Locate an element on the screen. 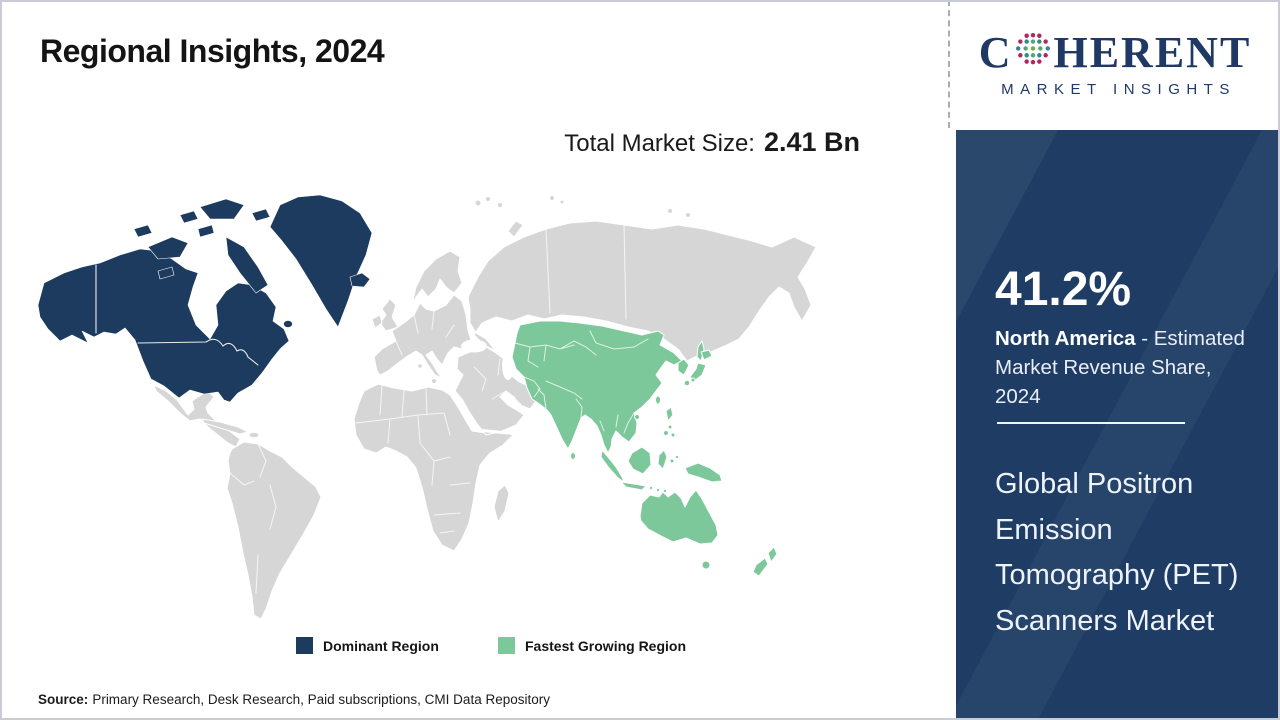  brand-tagline: MARKET INSIGHTS is located at coordinates (1118, 89).